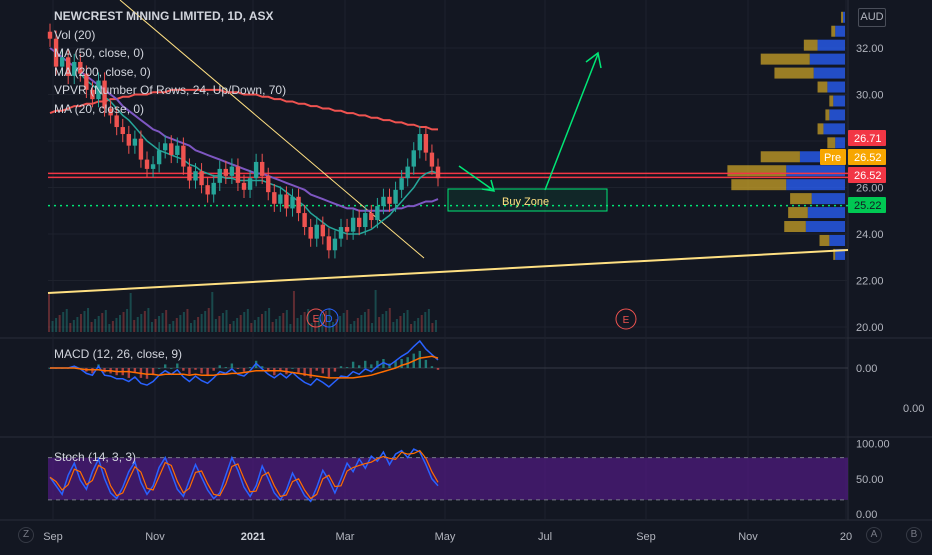  Describe the element at coordinates (874, 535) in the screenshot. I see `auto-scale-button: A` at that location.